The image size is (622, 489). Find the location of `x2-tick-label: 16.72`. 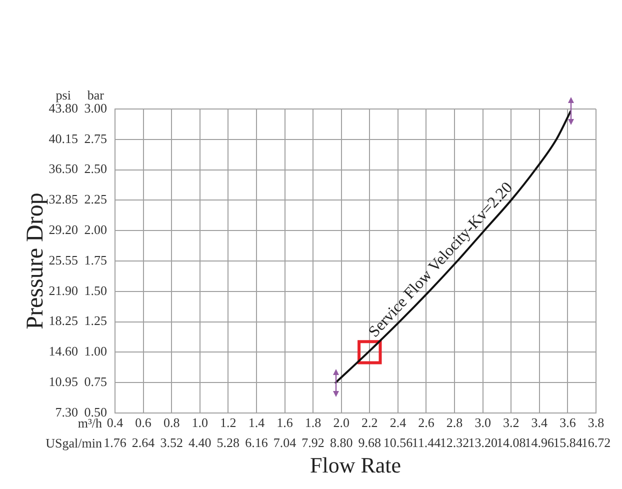

x2-tick-label: 16.72 is located at coordinates (596, 442).